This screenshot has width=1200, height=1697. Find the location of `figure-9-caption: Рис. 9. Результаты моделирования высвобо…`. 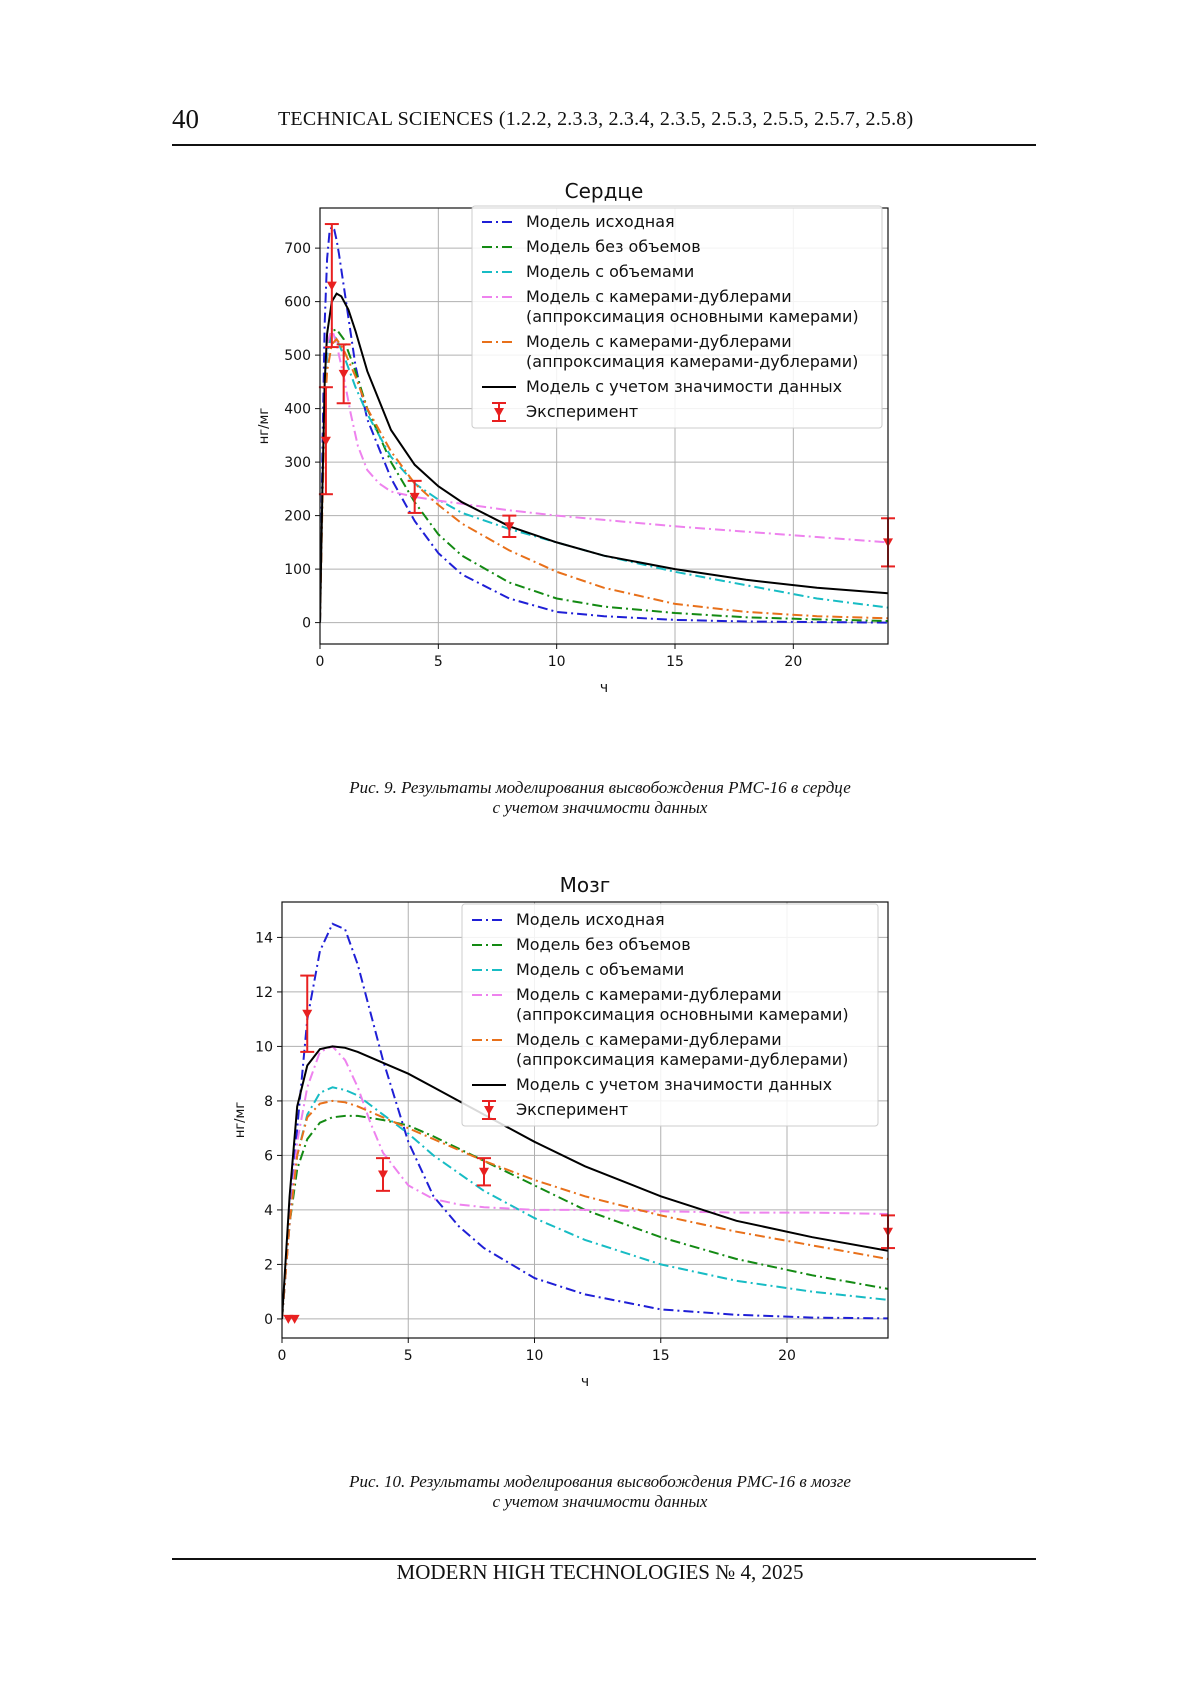

figure-9-caption: Рис. 9. Результаты моделирования высвобо… is located at coordinates (600, 798).